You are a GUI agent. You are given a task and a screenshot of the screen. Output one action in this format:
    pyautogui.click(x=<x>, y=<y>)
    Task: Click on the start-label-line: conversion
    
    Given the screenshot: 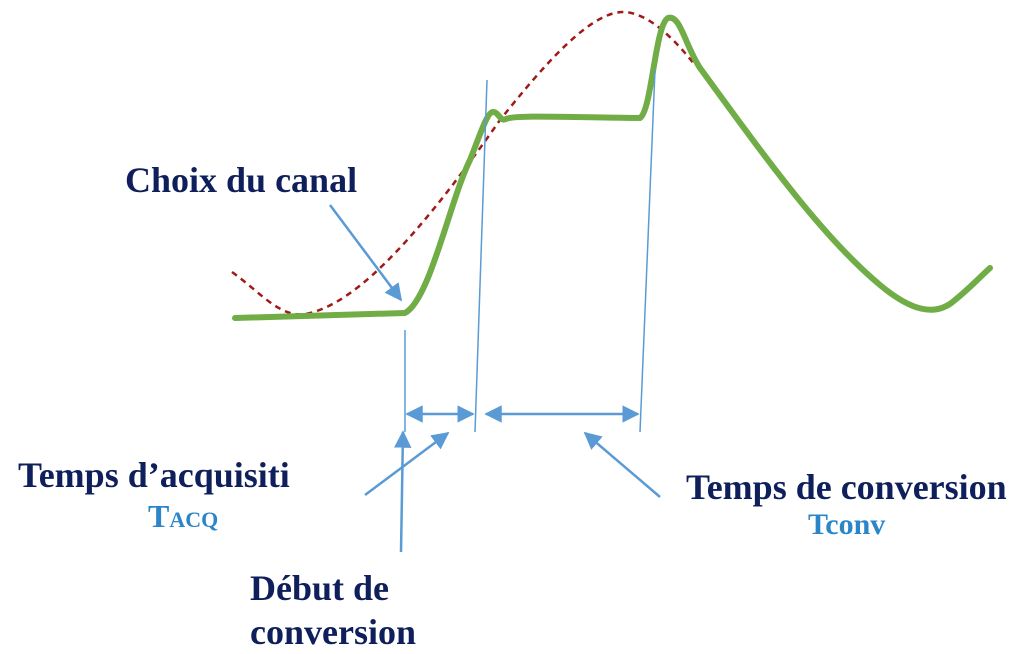 What is the action you would take?
    pyautogui.click(x=333, y=632)
    